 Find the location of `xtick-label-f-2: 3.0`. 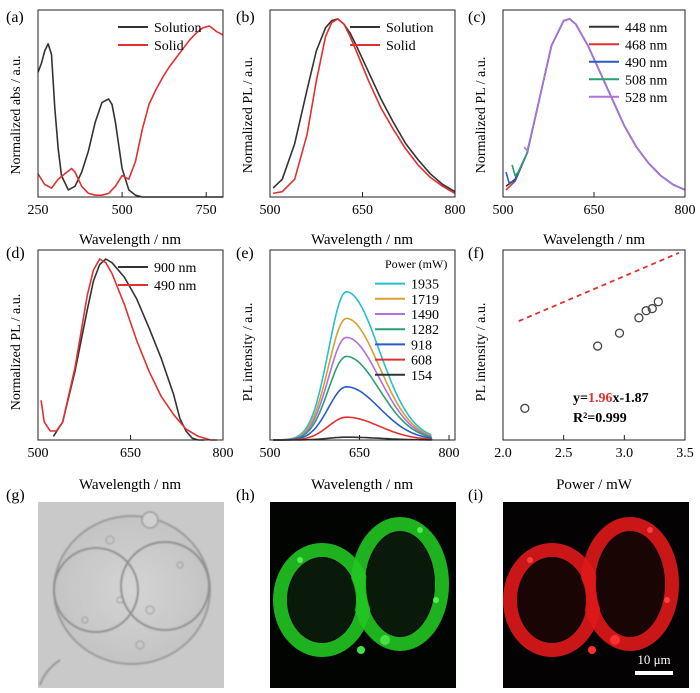

xtick-label-f-2: 3.0 is located at coordinates (625, 453).